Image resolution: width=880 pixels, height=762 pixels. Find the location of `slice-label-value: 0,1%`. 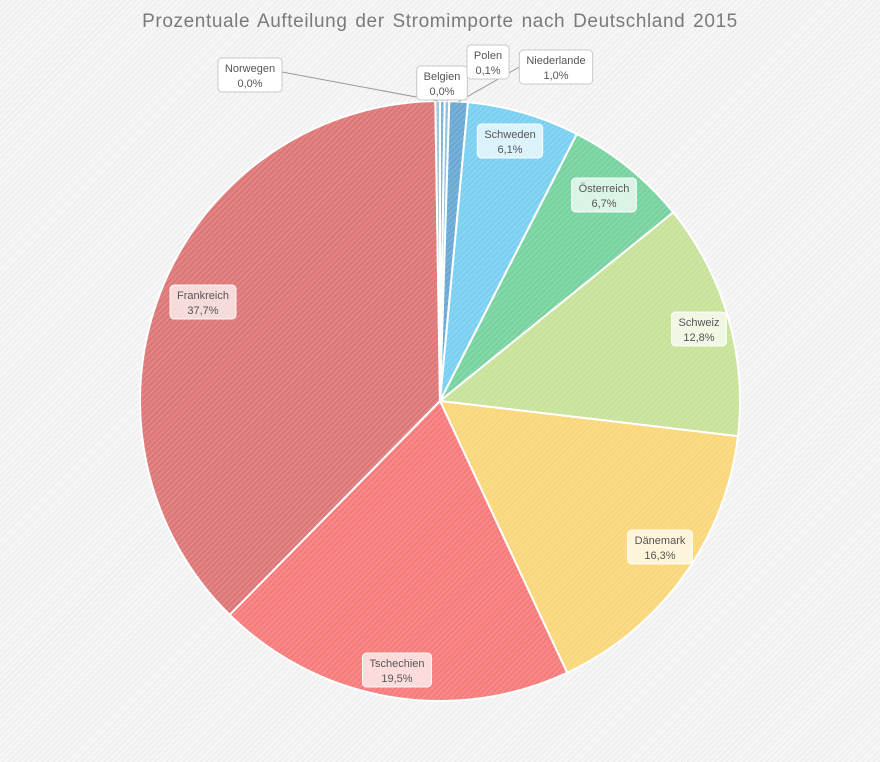

slice-label-value: 0,1% is located at coordinates (487, 71).